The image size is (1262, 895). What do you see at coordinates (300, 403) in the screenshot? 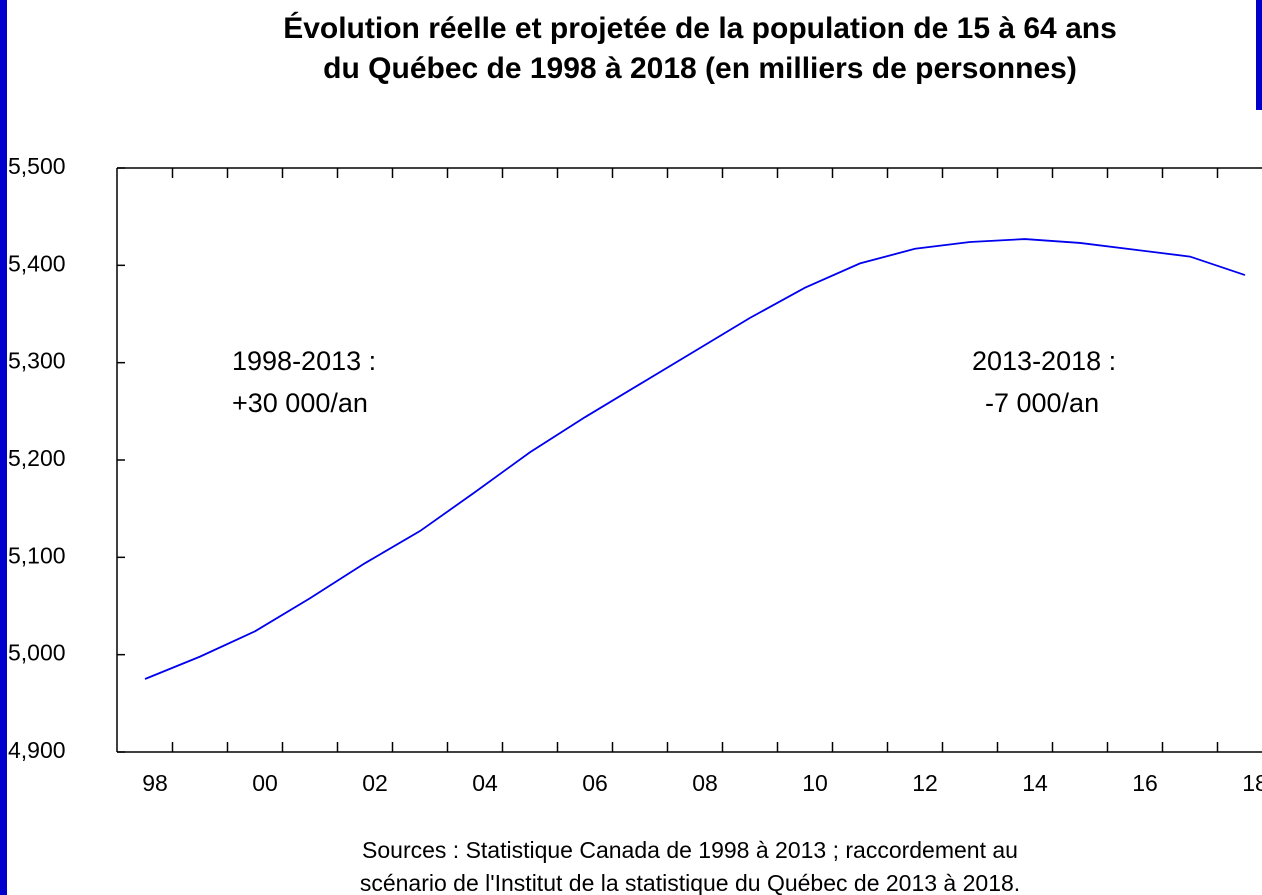
I see `annotation: +30 000/an` at bounding box center [300, 403].